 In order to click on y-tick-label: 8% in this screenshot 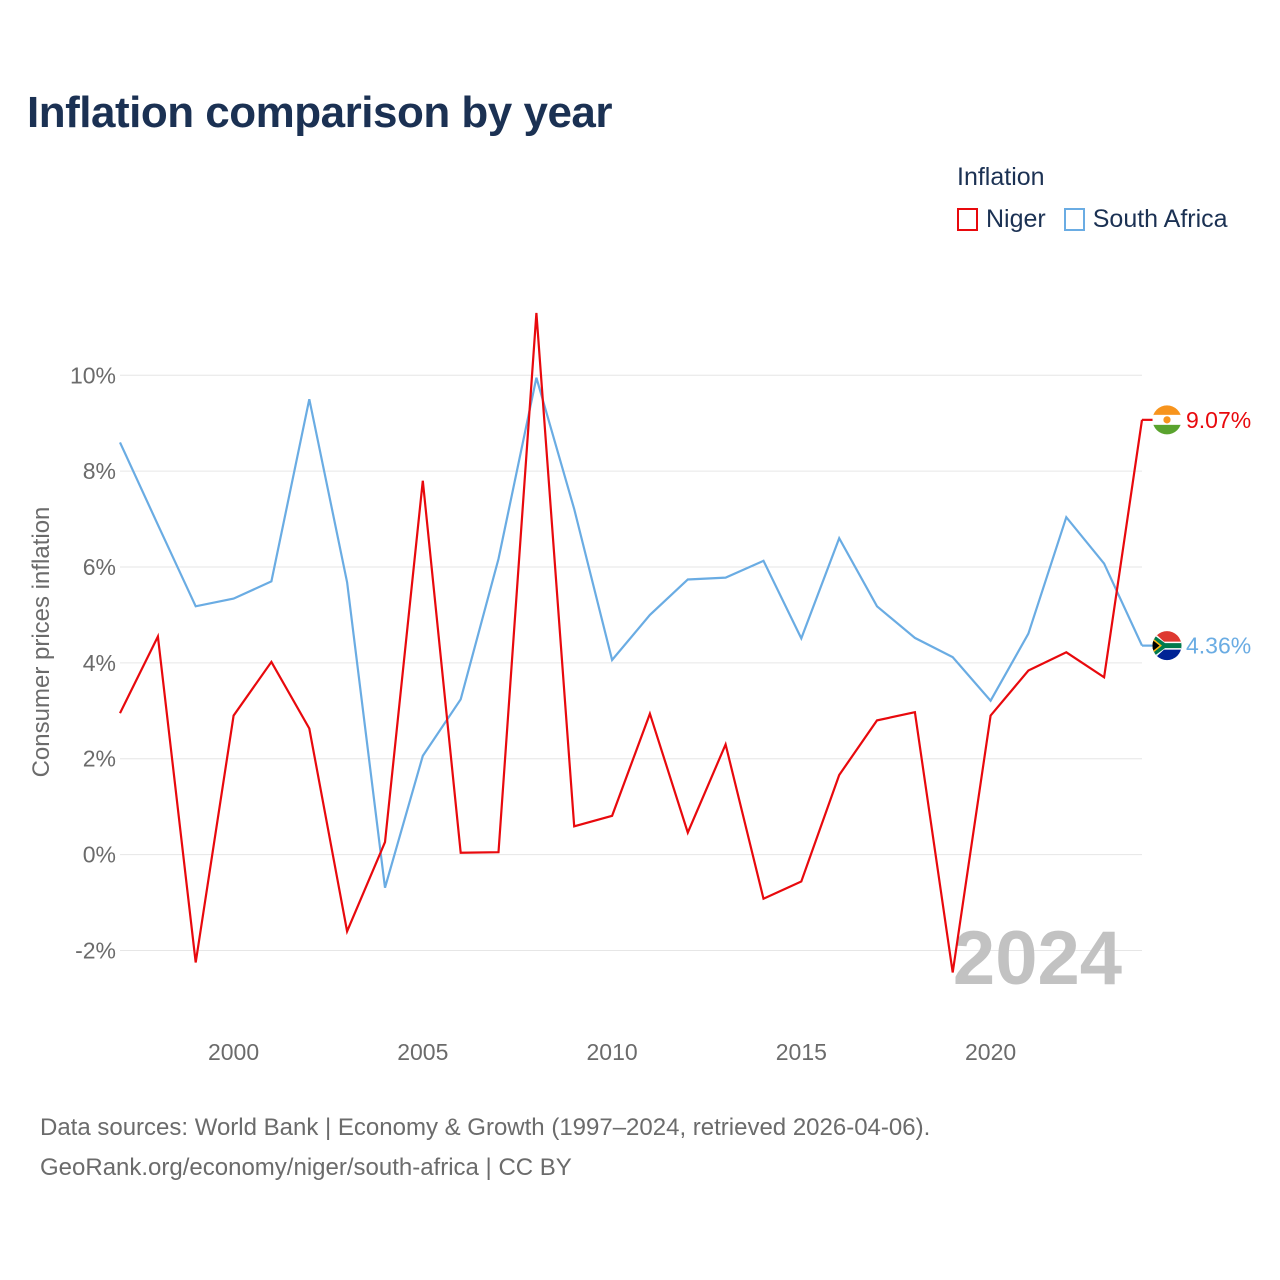, I will do `click(99, 471)`.